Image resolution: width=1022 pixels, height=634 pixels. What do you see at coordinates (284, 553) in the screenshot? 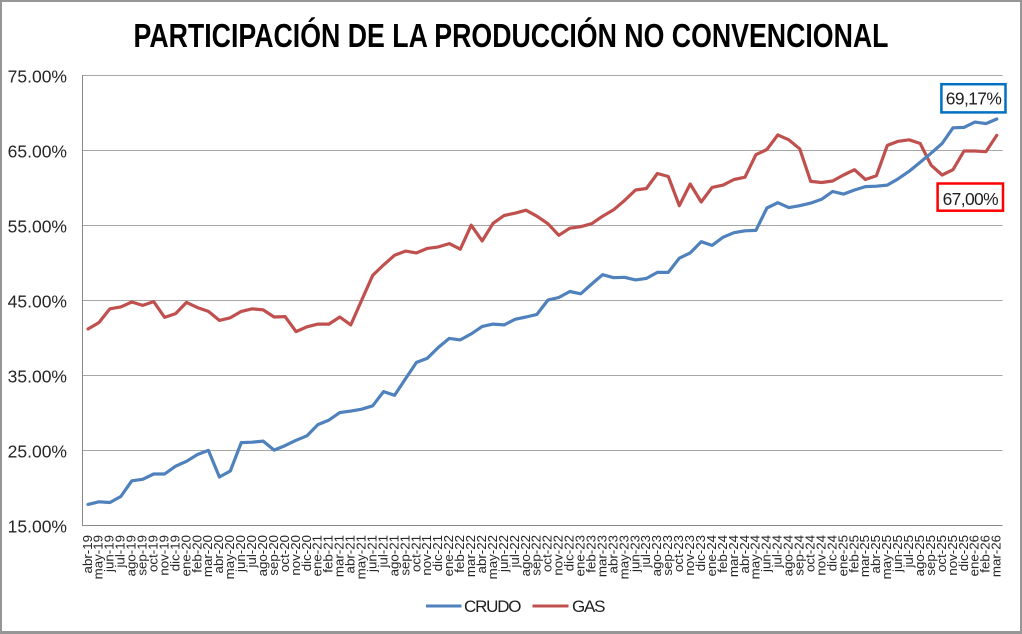
I see `svg-text: oct-20` at bounding box center [284, 553].